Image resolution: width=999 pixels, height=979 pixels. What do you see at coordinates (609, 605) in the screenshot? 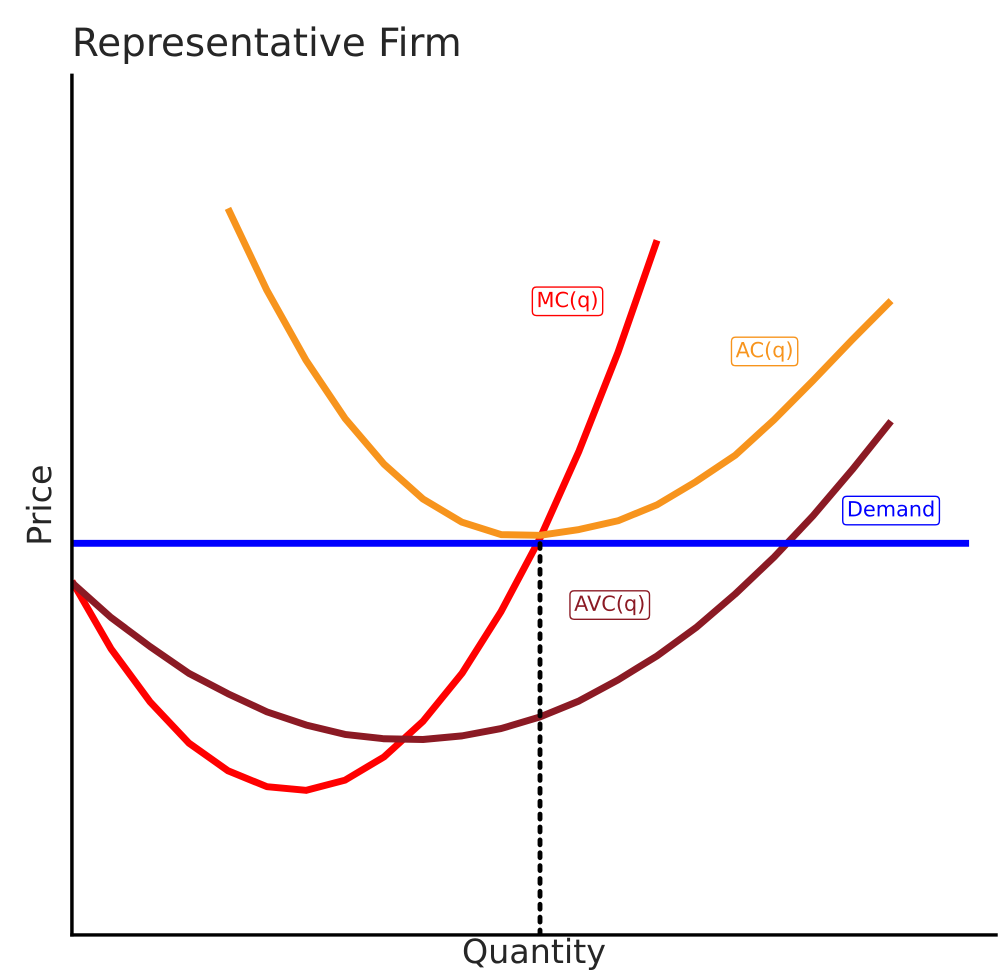
I see `series-label: AVC(q)` at bounding box center [609, 605].